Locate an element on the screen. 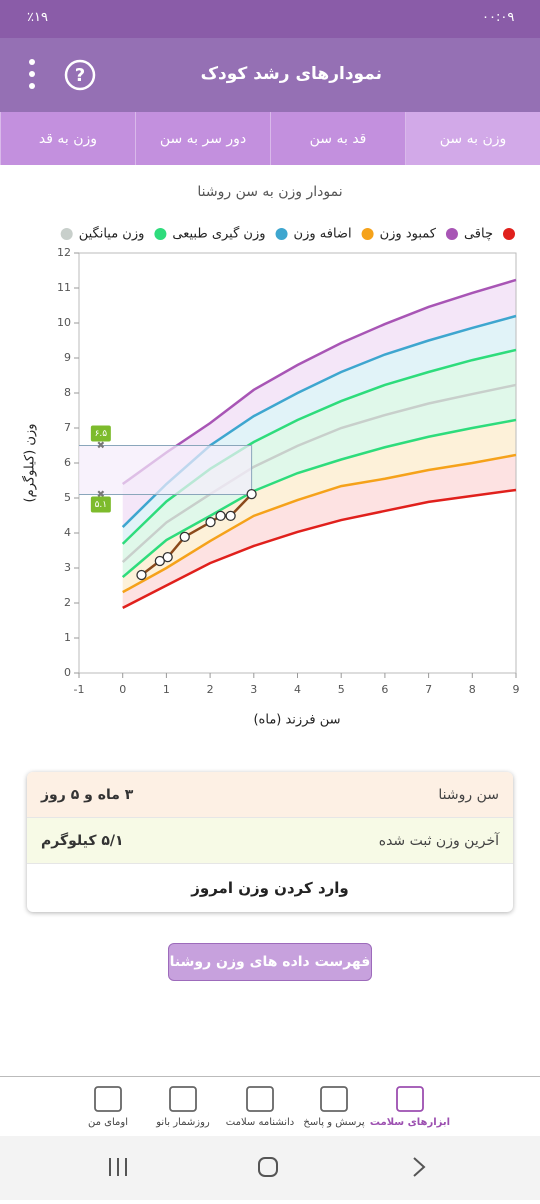  tab: دور سر به سن is located at coordinates (202, 138).